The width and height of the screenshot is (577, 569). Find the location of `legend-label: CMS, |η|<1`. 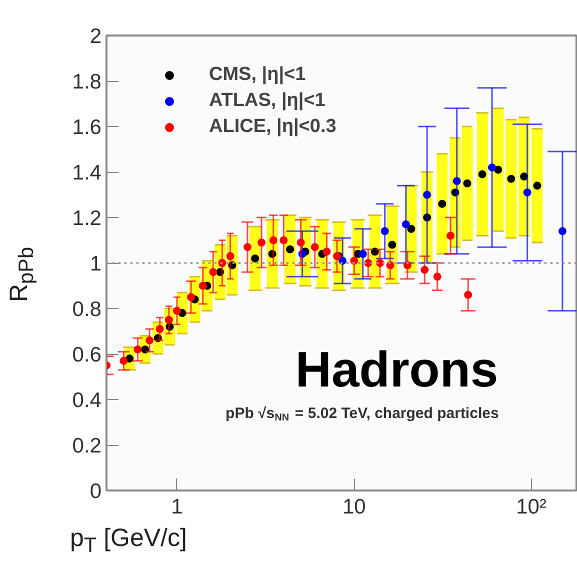

legend-label: CMS, |η|<1 is located at coordinates (257, 75).